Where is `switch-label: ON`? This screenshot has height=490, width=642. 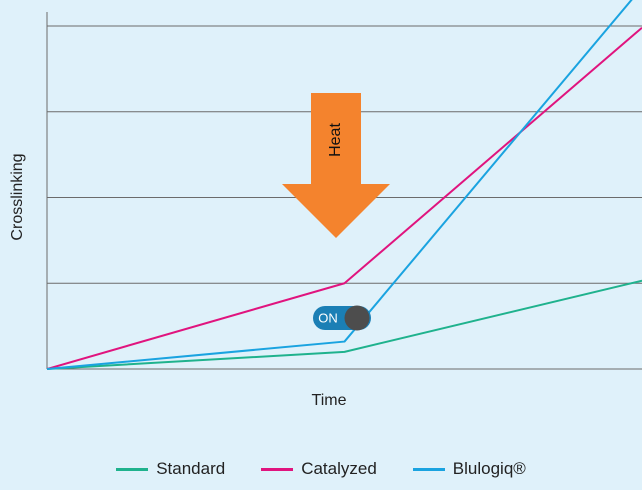
switch-label: ON is located at coordinates (328, 317).